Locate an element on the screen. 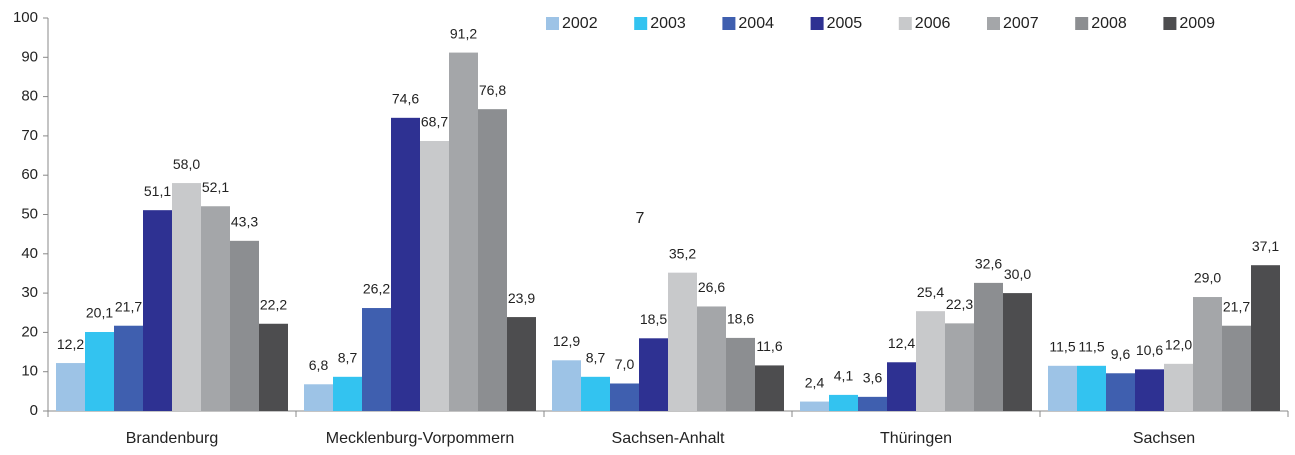 The width and height of the screenshot is (1295, 455). data-label: 23,9 is located at coordinates (521, 298).